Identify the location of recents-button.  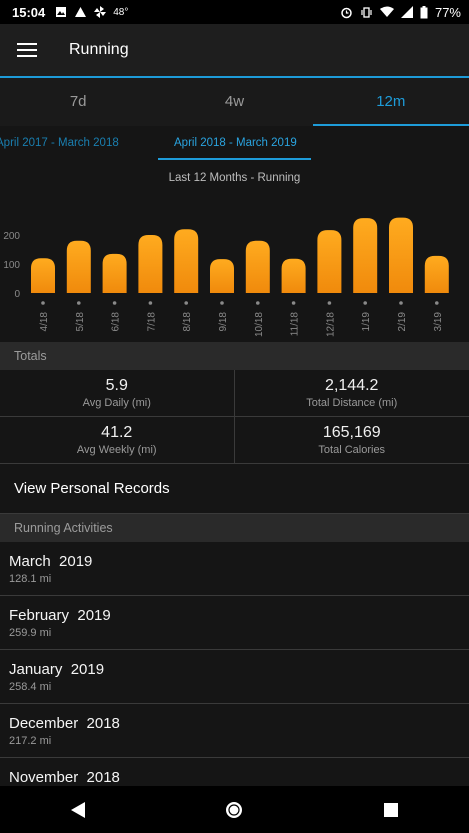
(391, 810).